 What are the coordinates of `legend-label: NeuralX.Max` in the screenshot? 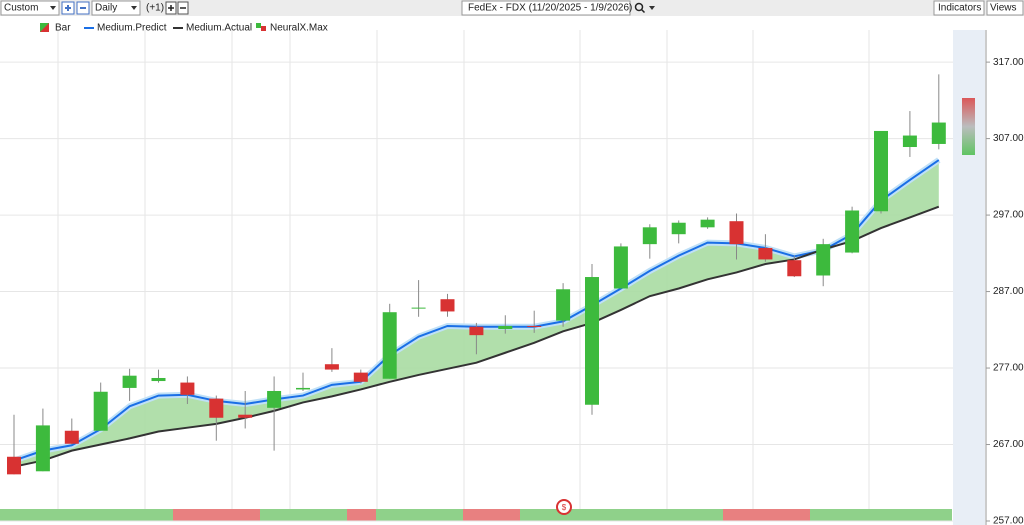 It's located at (299, 28).